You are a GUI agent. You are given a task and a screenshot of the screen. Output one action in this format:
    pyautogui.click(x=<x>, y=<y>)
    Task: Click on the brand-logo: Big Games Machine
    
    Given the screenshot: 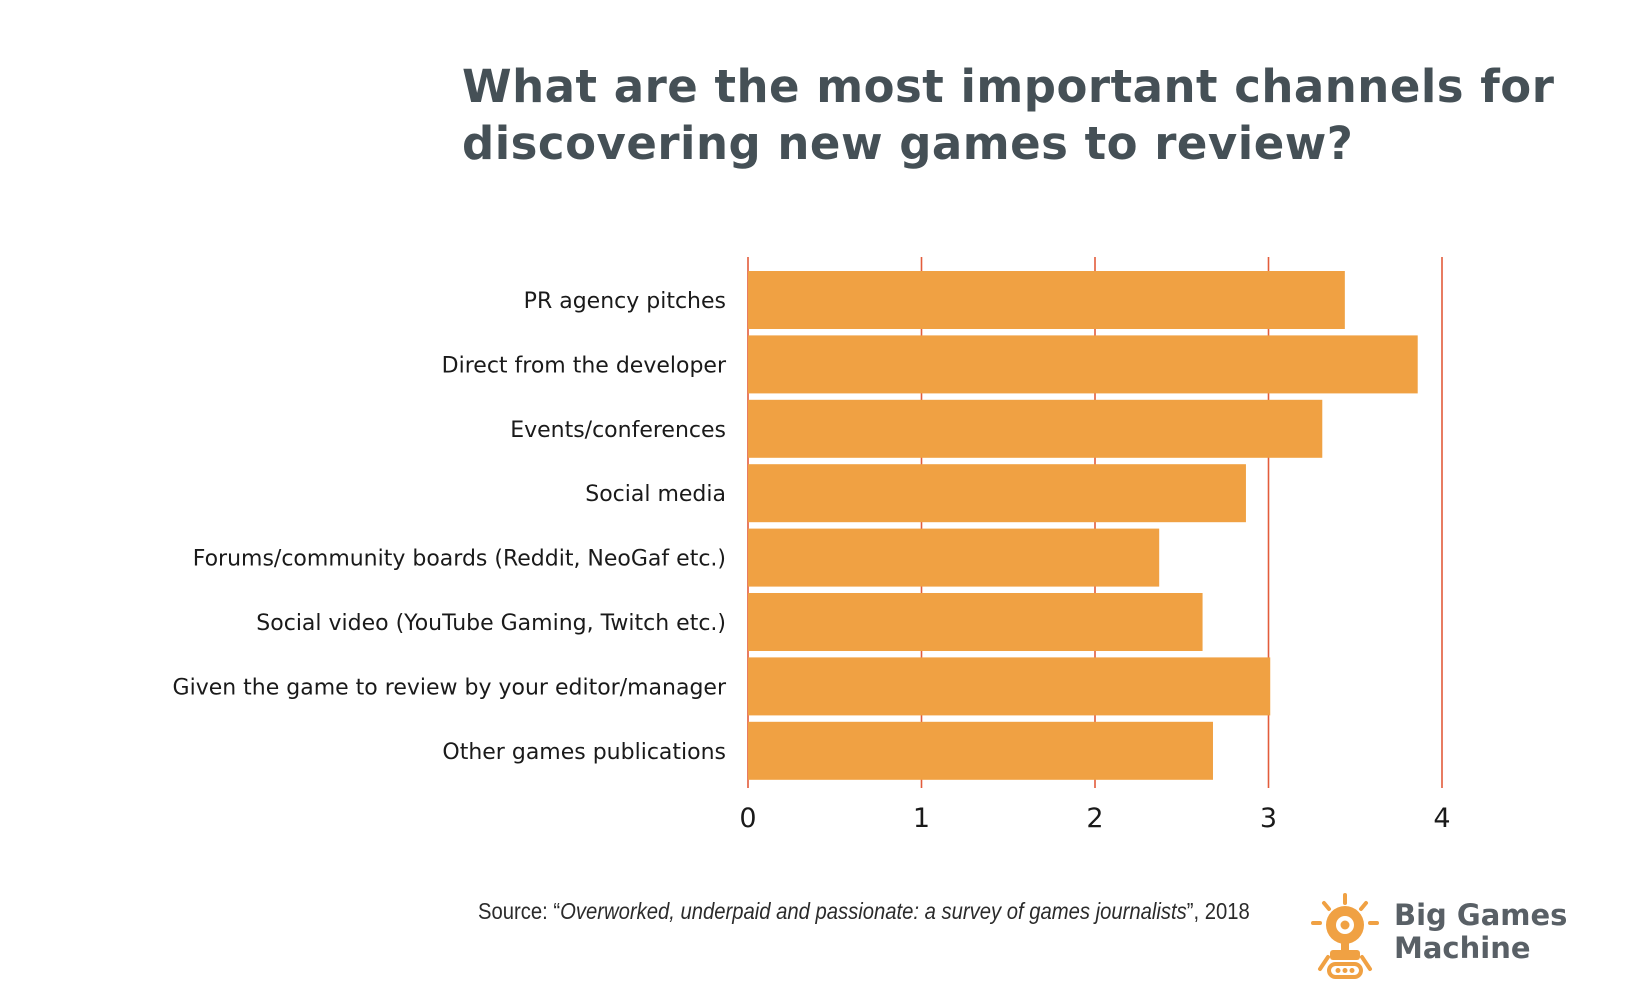 What is the action you would take?
    pyautogui.click(x=1460, y=937)
    